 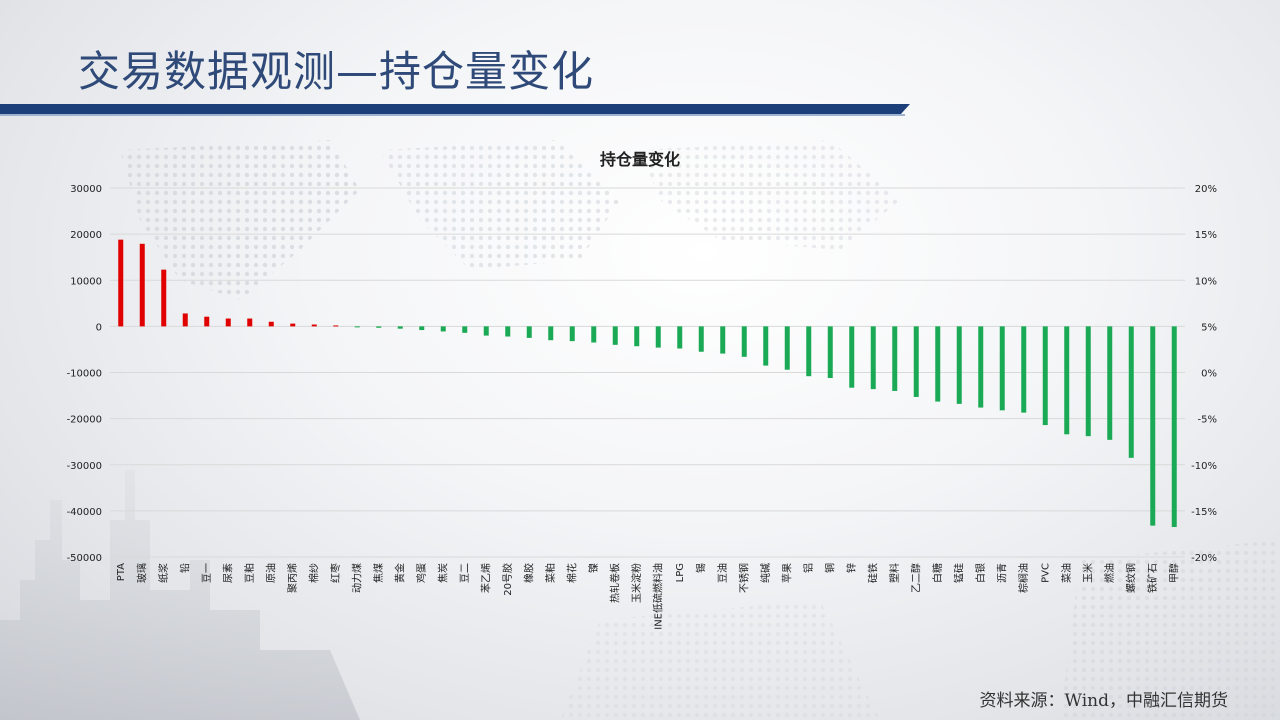 What do you see at coordinates (680, 572) in the screenshot?
I see `category-label: LPG` at bounding box center [680, 572].